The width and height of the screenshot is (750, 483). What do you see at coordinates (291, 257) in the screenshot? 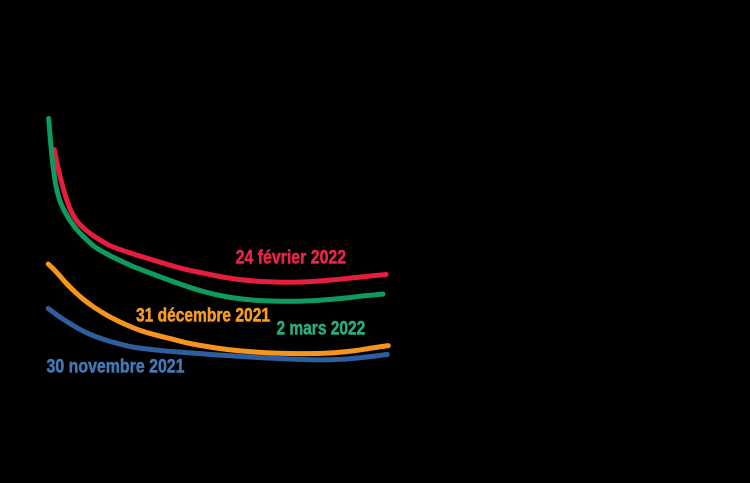
I see `svg-text: 24 février 2022` at bounding box center [291, 257].